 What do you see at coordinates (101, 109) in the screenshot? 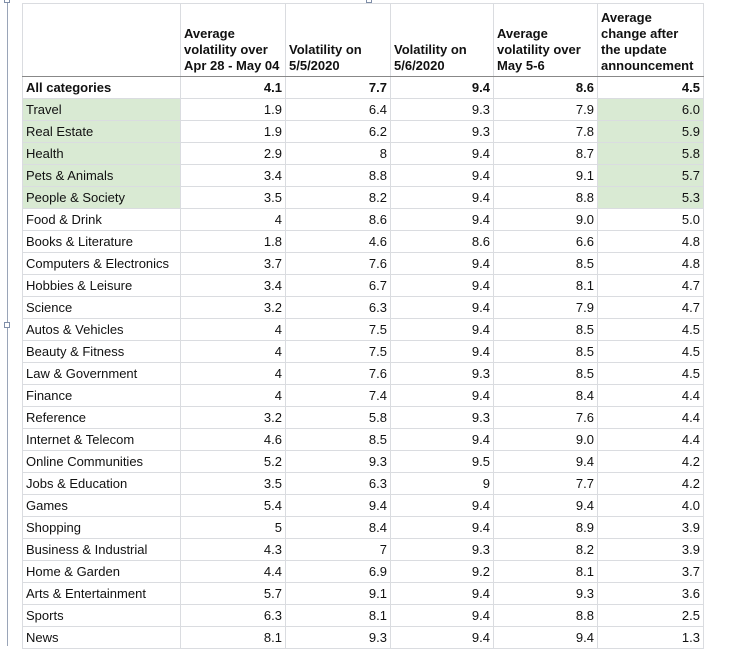
I see `category-cell: Travel` at bounding box center [101, 109].